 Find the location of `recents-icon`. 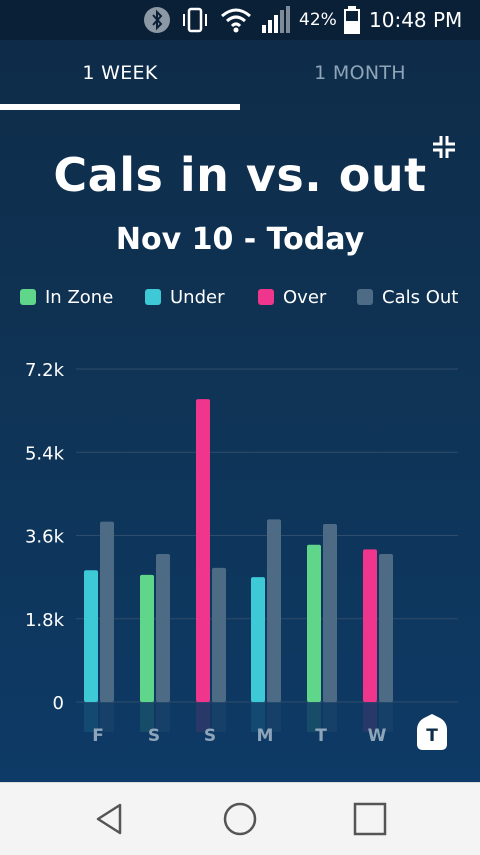

recents-icon is located at coordinates (370, 819).